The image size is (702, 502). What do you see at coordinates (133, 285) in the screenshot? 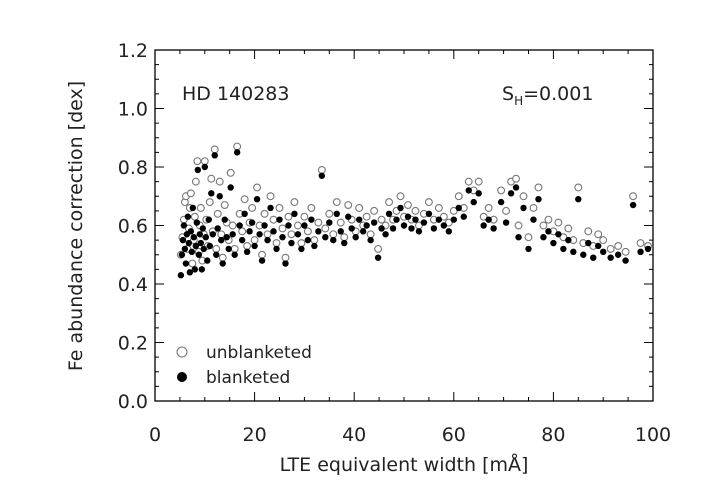
I see `y-tick-label: 0.4` at bounding box center [133, 285].